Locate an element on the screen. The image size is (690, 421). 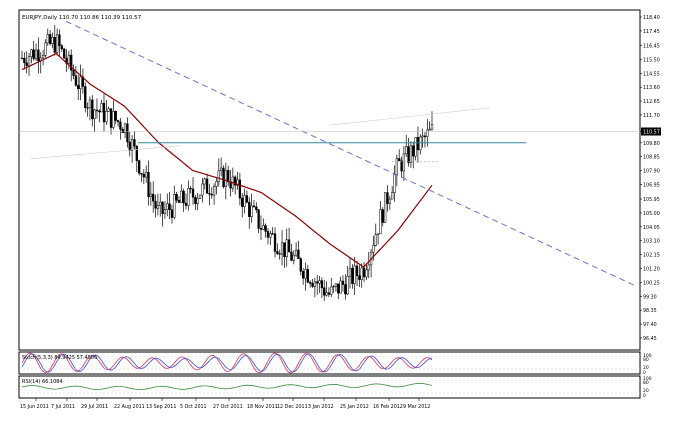
price-tick-label: 104.05 is located at coordinates (651, 228).